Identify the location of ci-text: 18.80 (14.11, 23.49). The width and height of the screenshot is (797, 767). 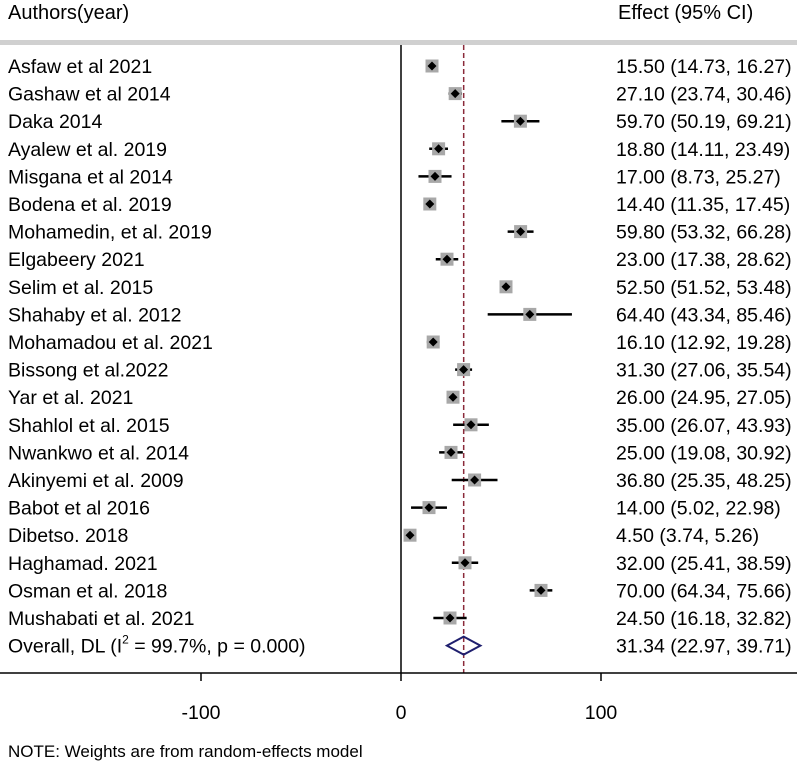
(703, 150).